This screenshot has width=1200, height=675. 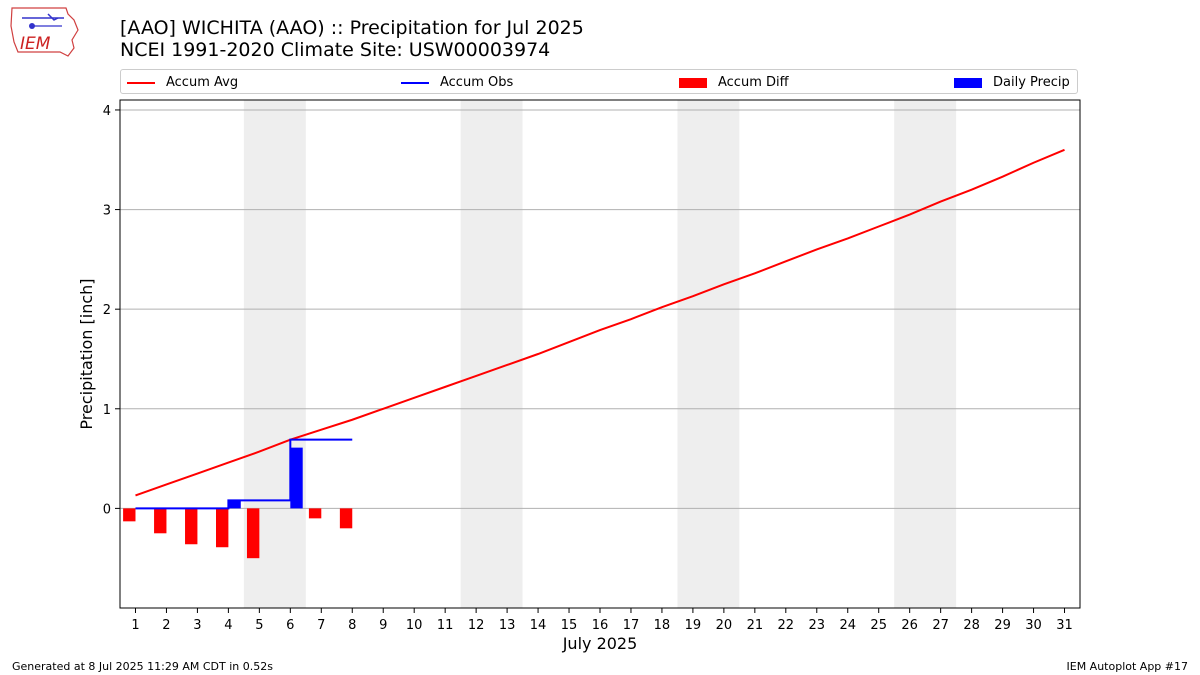 What do you see at coordinates (847, 625) in the screenshot?
I see `x-tick-label-24: 24` at bounding box center [847, 625].